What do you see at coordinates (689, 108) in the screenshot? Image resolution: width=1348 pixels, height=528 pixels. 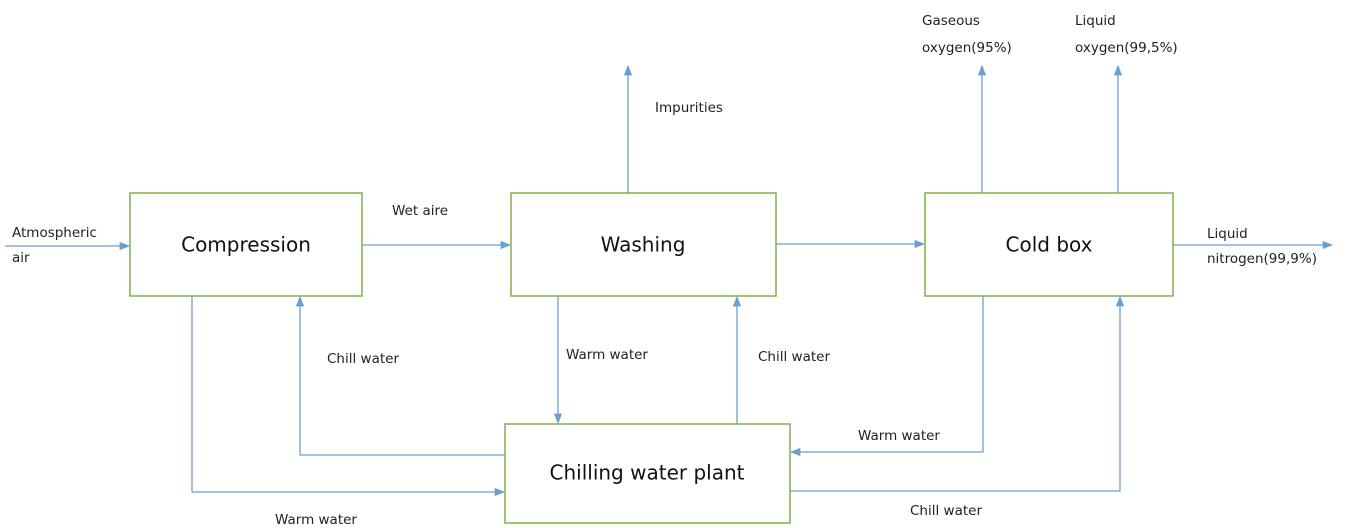 I see `edge-label: Impurities` at bounding box center [689, 108].